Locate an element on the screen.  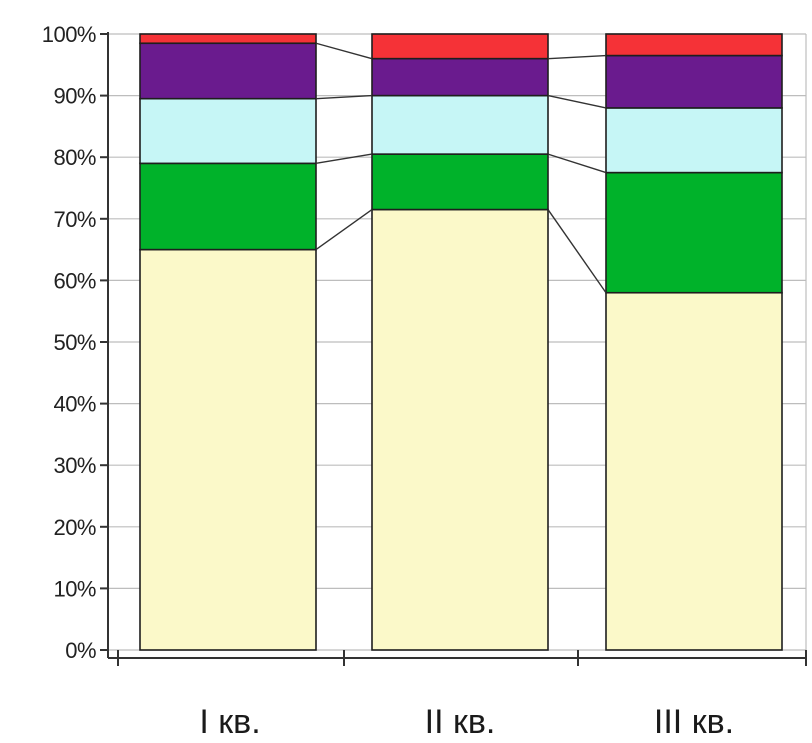
series-connectors is located at coordinates (461, 168).